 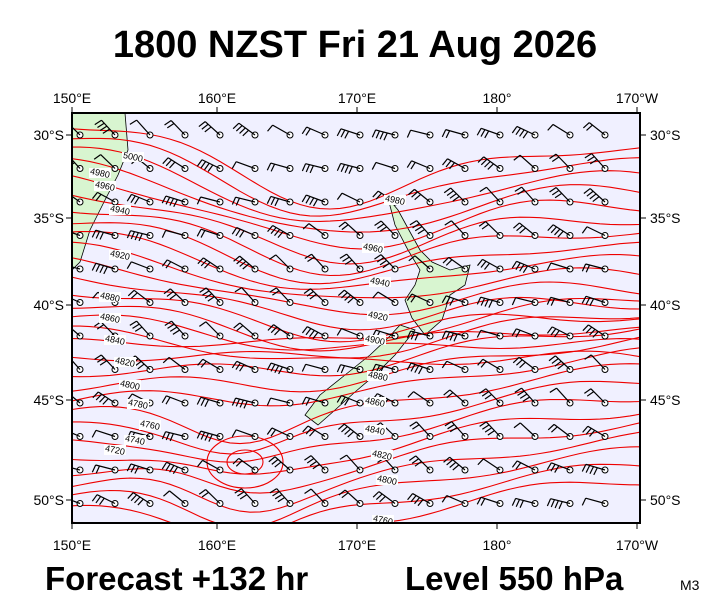 I want to click on lon-label-bottom: 180°, so click(x=497, y=545).